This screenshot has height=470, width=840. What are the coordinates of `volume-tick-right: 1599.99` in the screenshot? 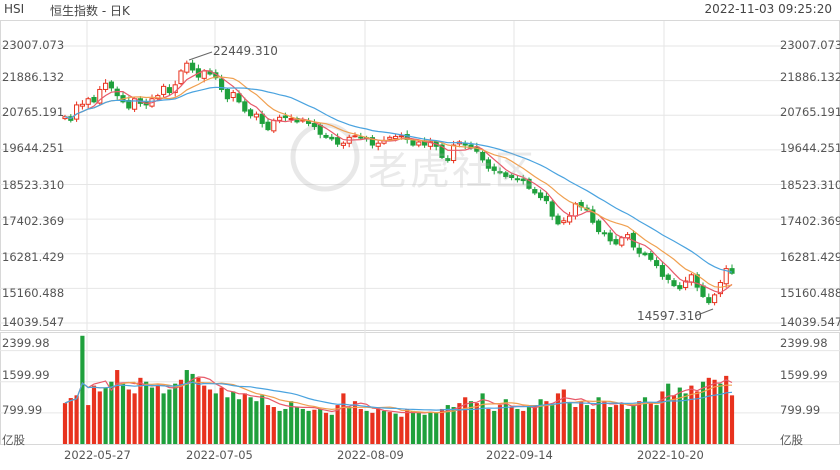 It's located at (804, 375).